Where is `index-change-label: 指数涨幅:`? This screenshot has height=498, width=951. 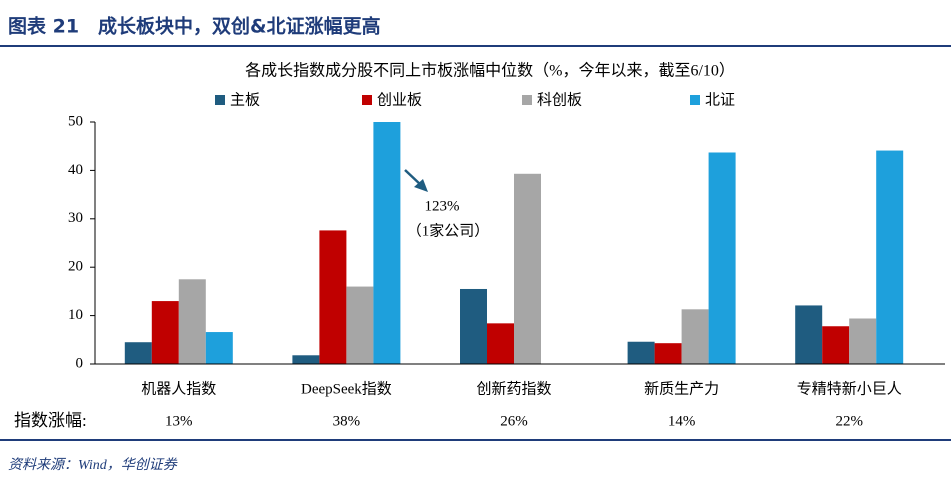
index-change-label: 指数涨幅: is located at coordinates (50, 420).